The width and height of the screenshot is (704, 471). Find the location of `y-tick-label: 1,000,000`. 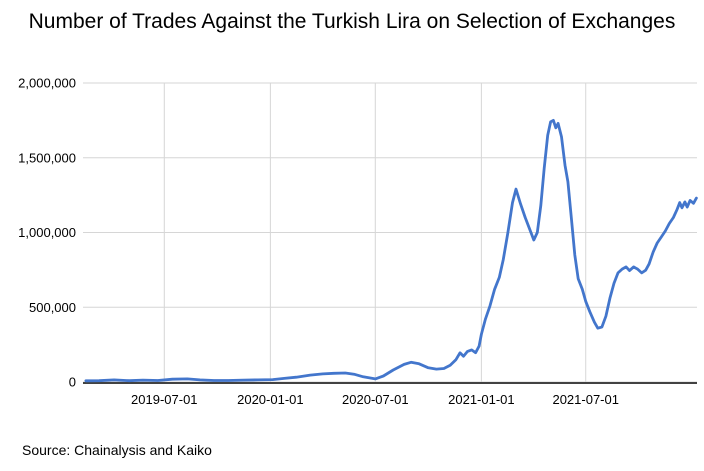

y-tick-label: 1,000,000 is located at coordinates (47, 232).